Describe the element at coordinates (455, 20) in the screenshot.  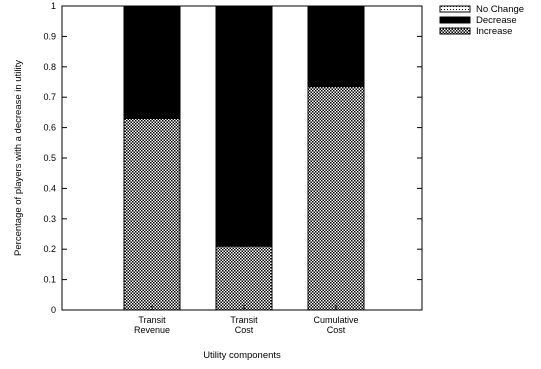
I see `legend-swatch-decrease` at that location.